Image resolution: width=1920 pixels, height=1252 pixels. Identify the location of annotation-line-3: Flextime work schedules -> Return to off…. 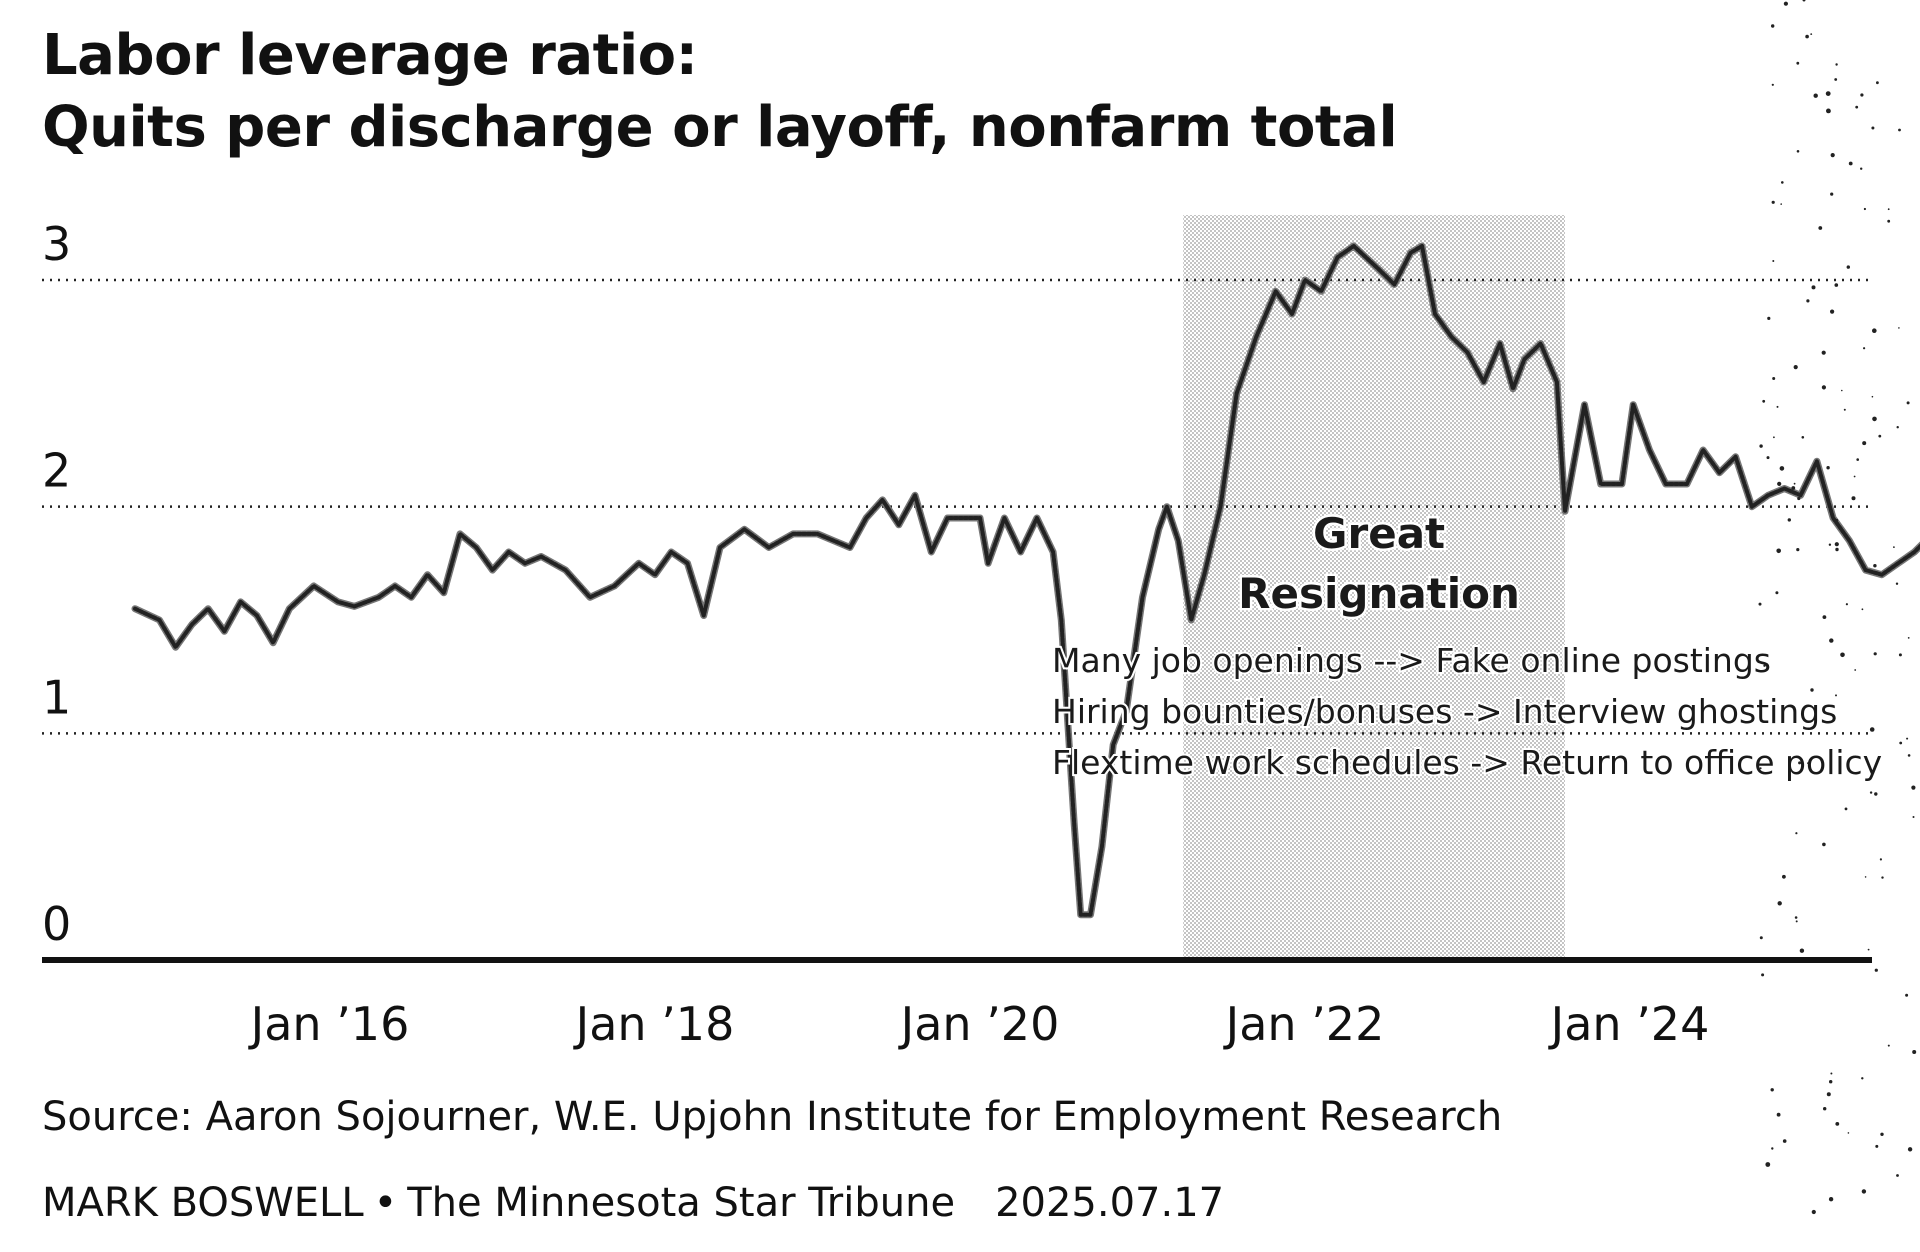
(1467, 762).